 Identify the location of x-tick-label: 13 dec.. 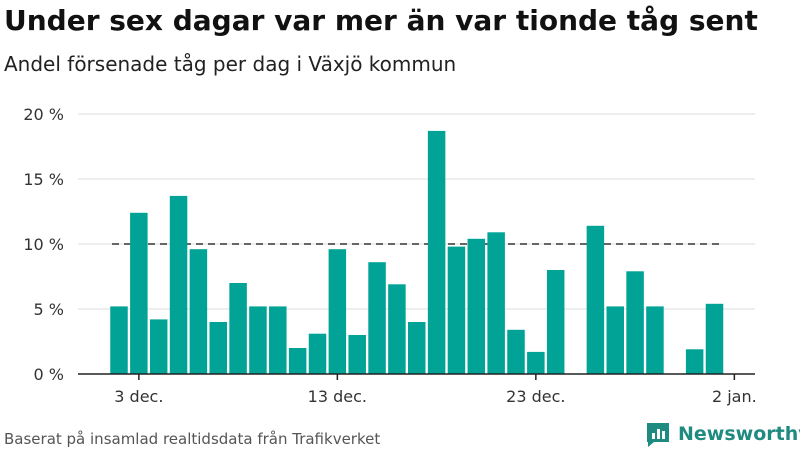
(337, 396).